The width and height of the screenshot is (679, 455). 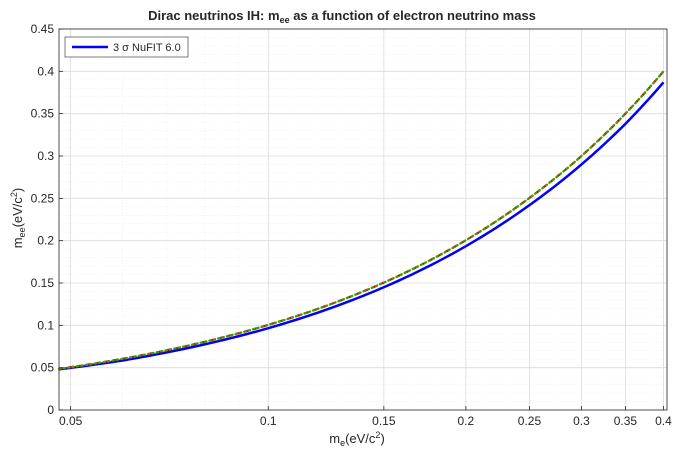 I want to click on y-tick-label: 0.2, so click(x=45, y=241).